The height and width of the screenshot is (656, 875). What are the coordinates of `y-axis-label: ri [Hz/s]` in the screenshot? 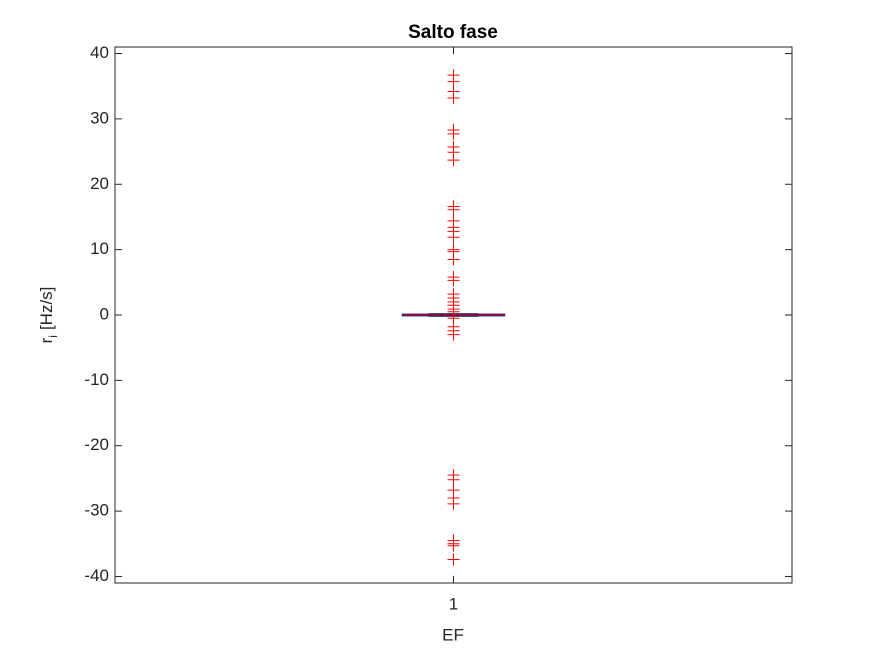 It's located at (48, 315).